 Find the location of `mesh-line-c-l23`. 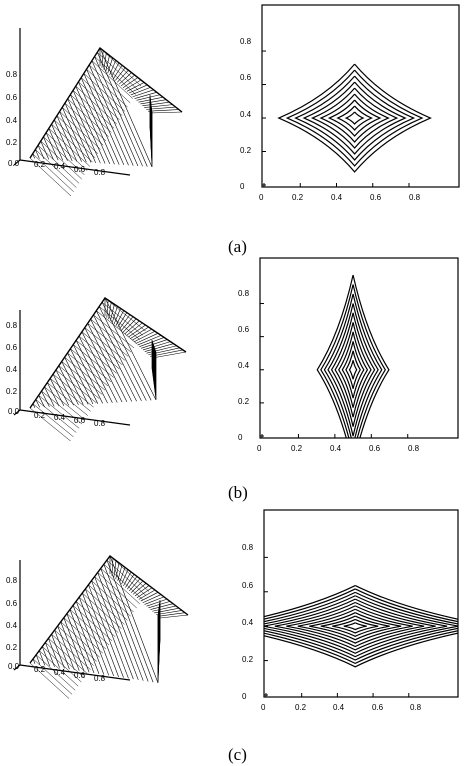

mesh-line-c-l23 is located at coordinates (122, 624).